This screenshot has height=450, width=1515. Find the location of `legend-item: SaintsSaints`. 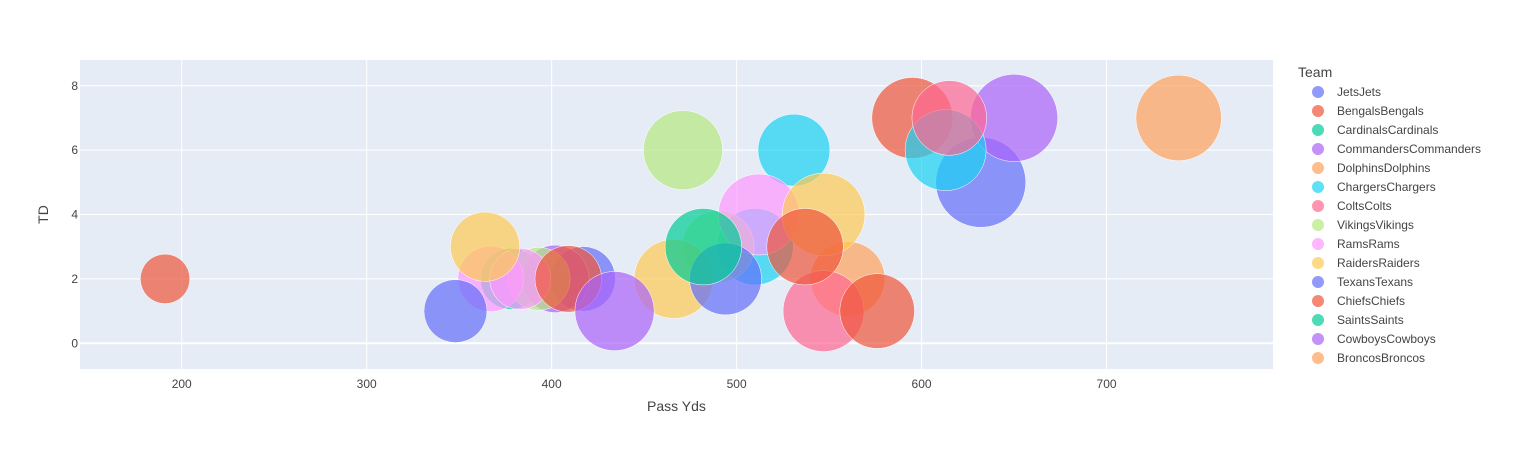

legend-item: SaintsSaints is located at coordinates (1358, 320).